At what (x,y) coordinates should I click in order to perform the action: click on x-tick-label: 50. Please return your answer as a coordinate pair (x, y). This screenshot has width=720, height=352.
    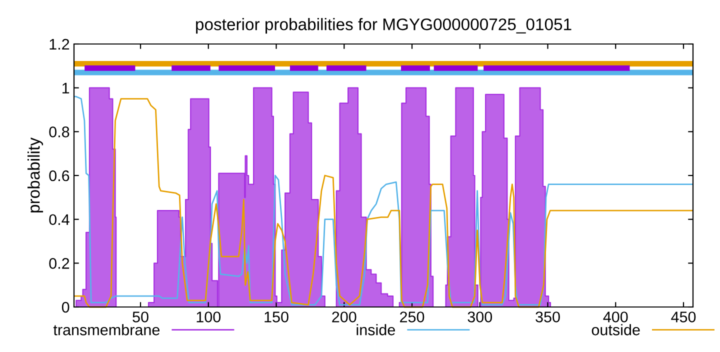
    Looking at the image, I should click on (140, 317).